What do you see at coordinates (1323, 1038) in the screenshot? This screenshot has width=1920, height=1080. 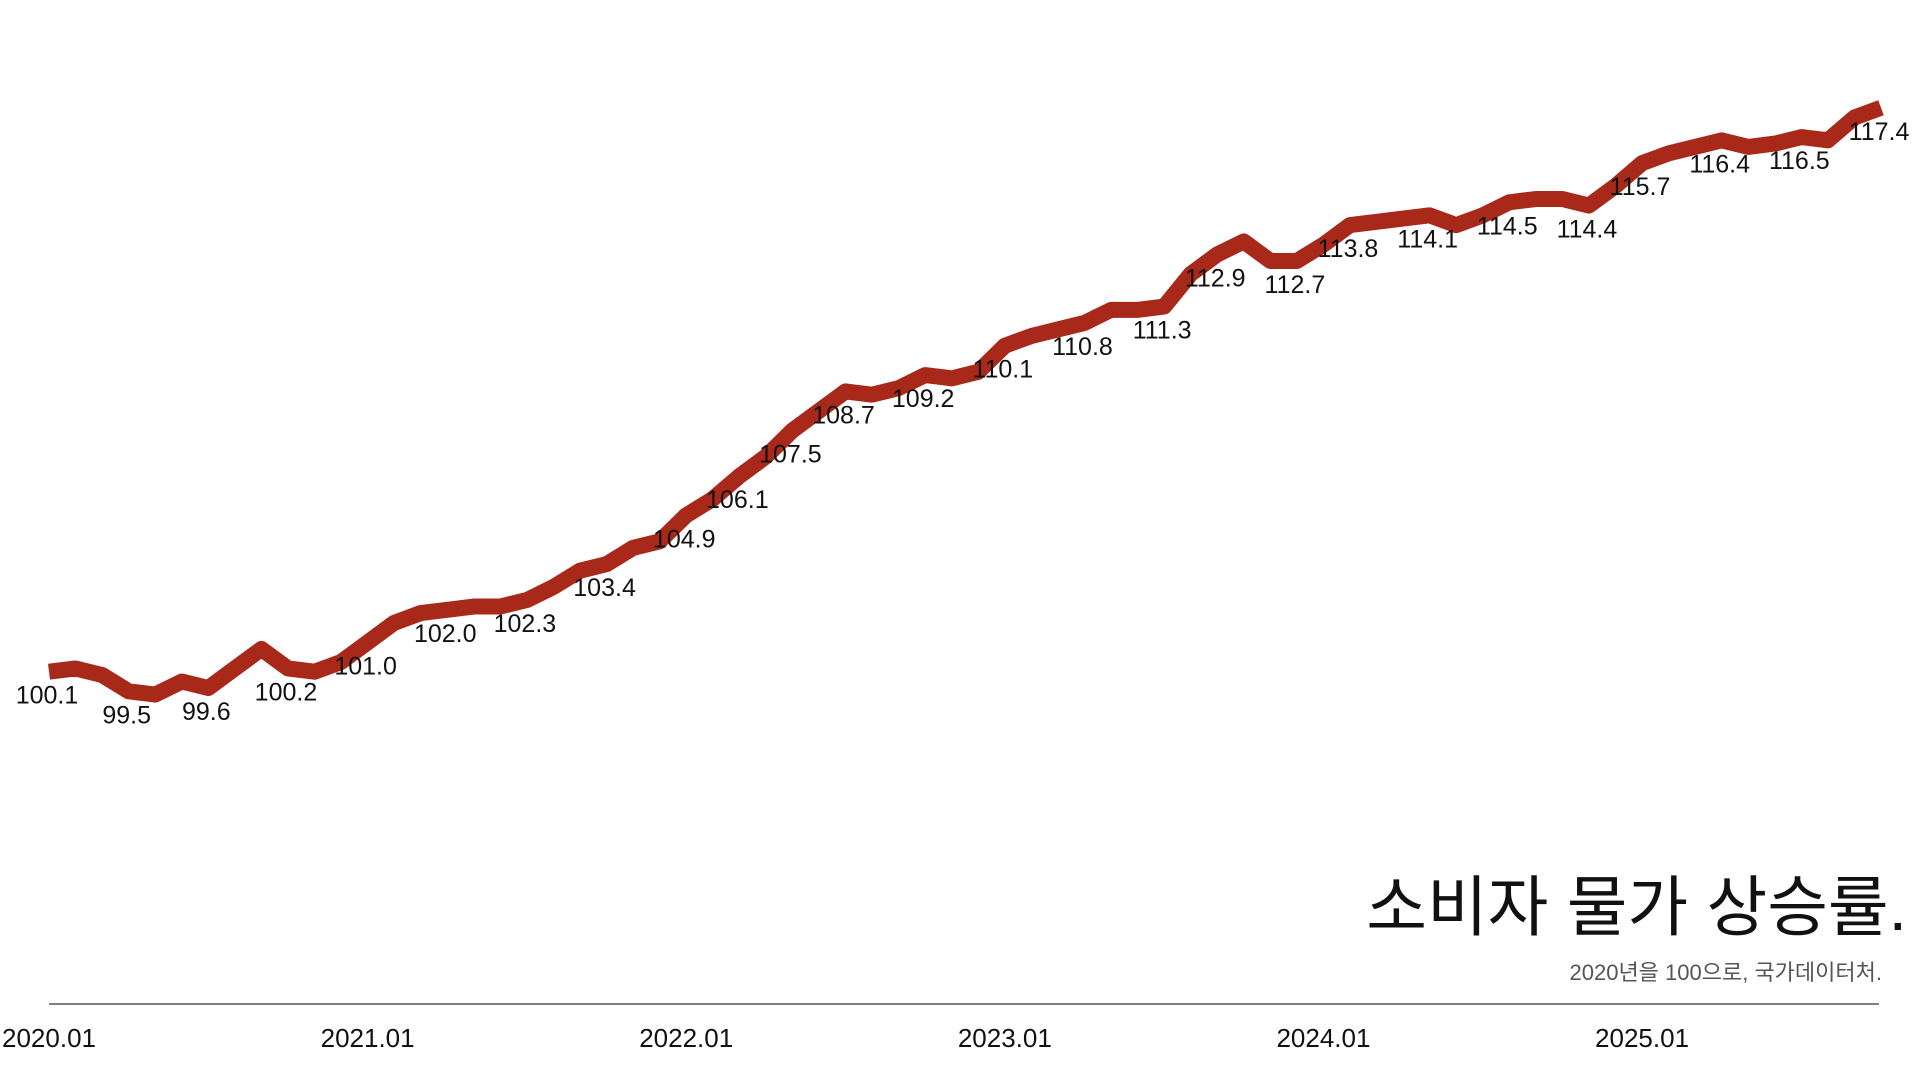 I see `x-tick-label: 2024.01` at bounding box center [1323, 1038].